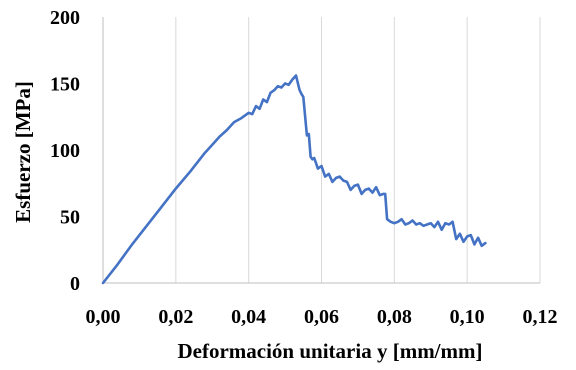 This screenshot has height=370, width=576. I want to click on y-axis-title: Esfuerzo [MPa], so click(23, 152).